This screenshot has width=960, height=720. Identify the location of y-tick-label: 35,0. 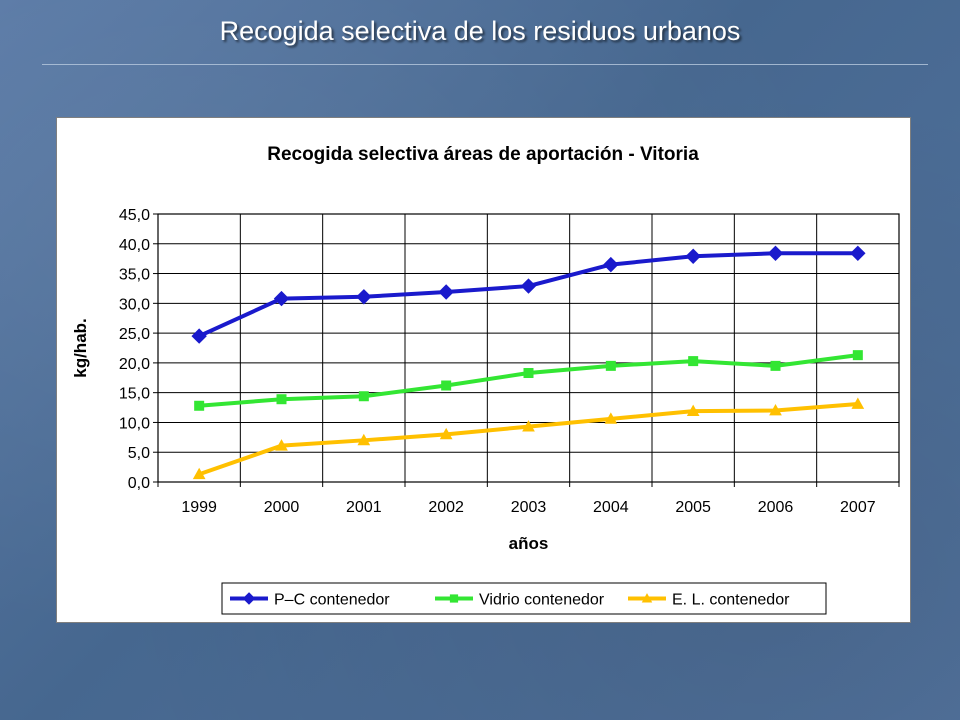
(134, 275).